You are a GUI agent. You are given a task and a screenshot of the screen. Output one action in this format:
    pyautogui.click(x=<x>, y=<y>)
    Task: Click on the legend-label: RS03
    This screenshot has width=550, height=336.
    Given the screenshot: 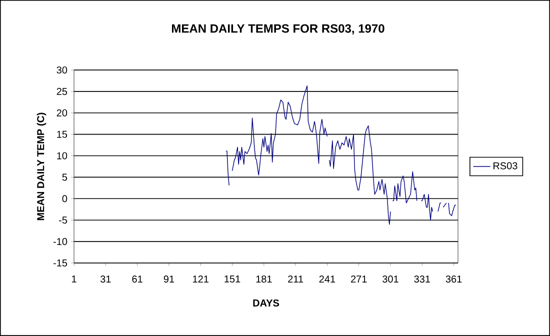 What is the action you would take?
    pyautogui.click(x=506, y=166)
    